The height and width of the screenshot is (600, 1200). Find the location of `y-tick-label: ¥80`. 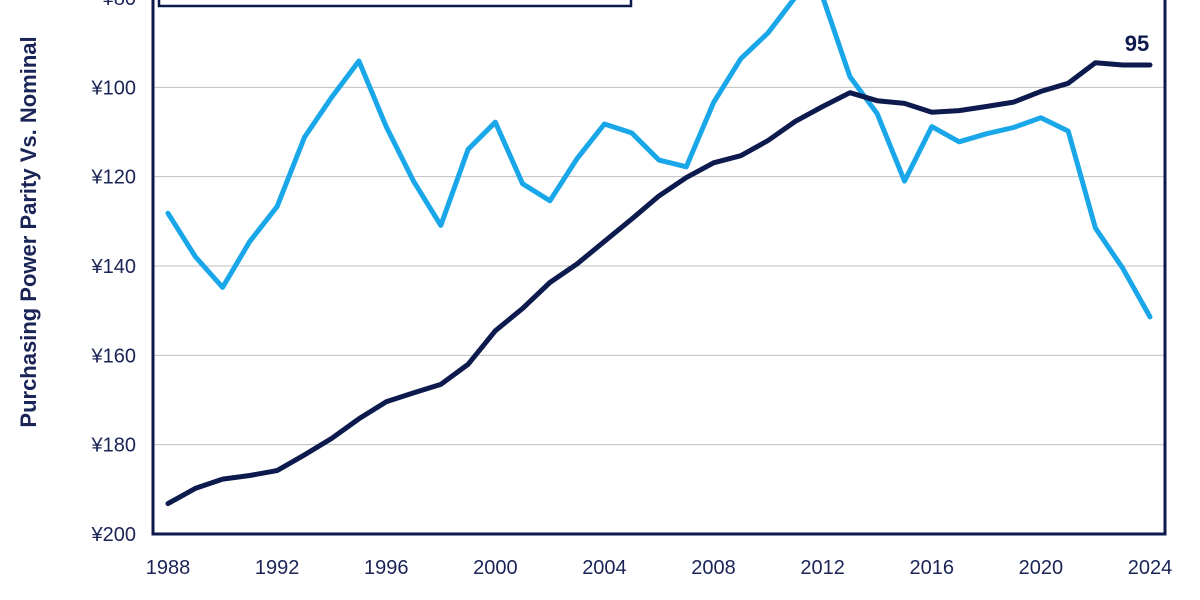

y-tick-label: ¥80 is located at coordinates (119, 5).